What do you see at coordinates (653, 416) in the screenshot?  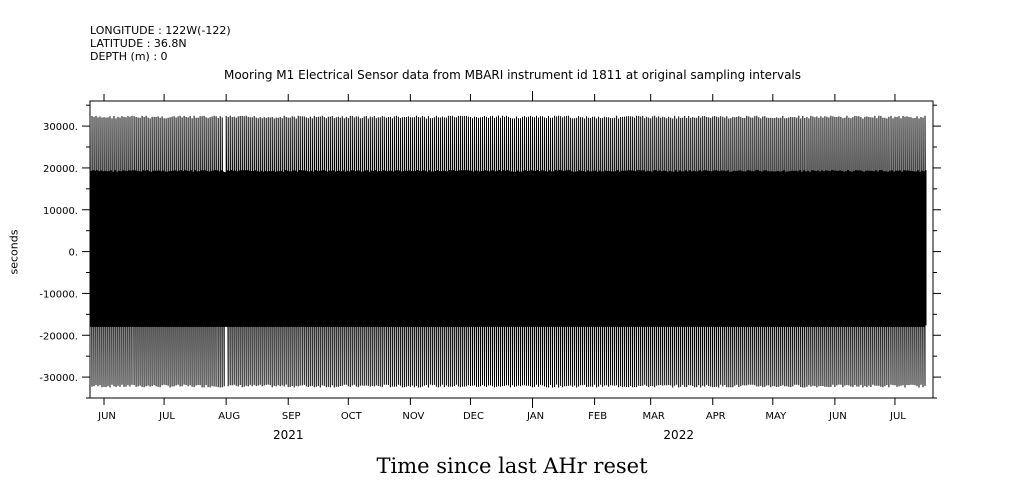 I see `x-tick-label: MAR` at bounding box center [653, 416].